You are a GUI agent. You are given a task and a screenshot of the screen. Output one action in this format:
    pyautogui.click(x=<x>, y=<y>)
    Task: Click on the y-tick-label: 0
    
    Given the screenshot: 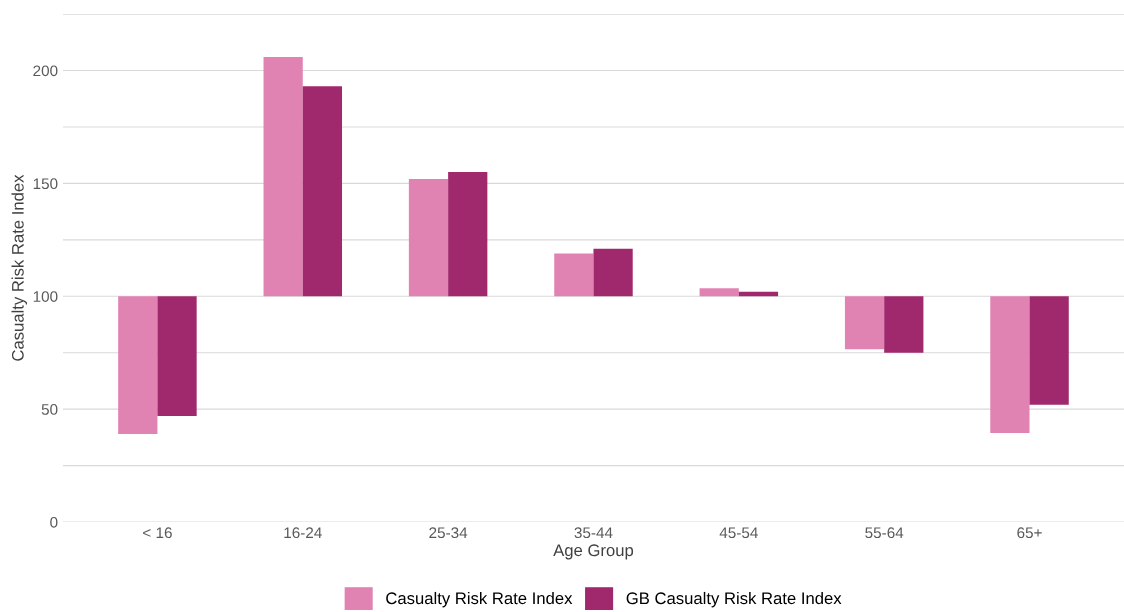 What is the action you would take?
    pyautogui.click(x=54, y=522)
    